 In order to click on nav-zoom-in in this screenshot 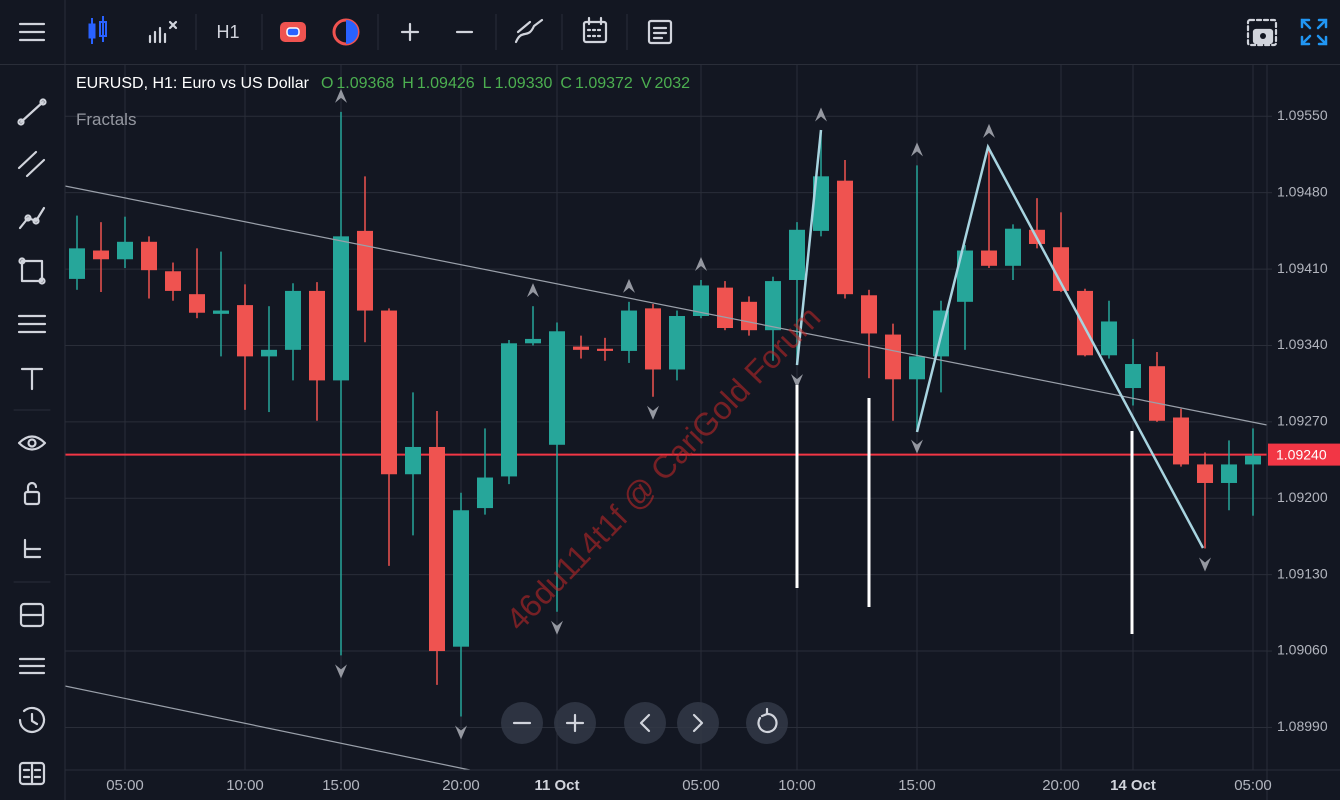, I will do `click(575, 723)`.